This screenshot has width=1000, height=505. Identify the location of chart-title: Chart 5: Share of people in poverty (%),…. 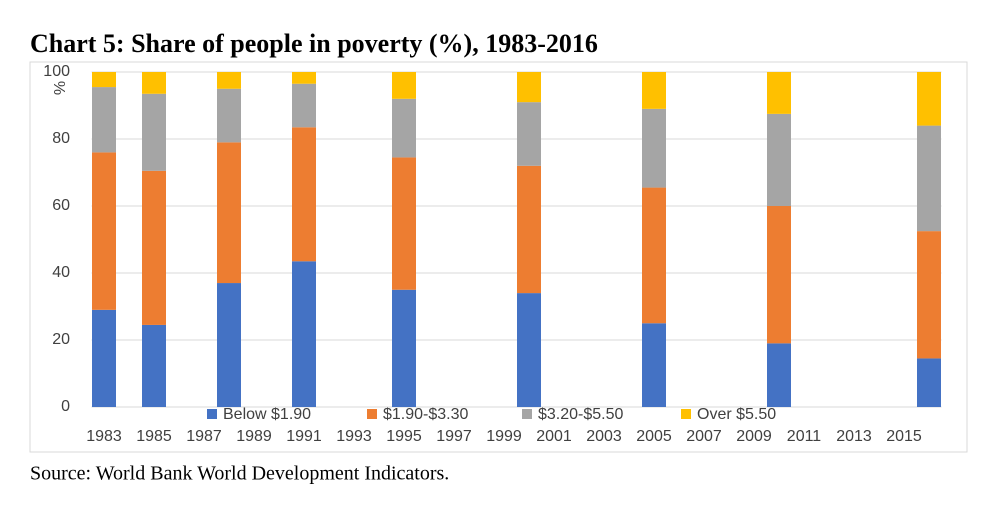
(314, 43).